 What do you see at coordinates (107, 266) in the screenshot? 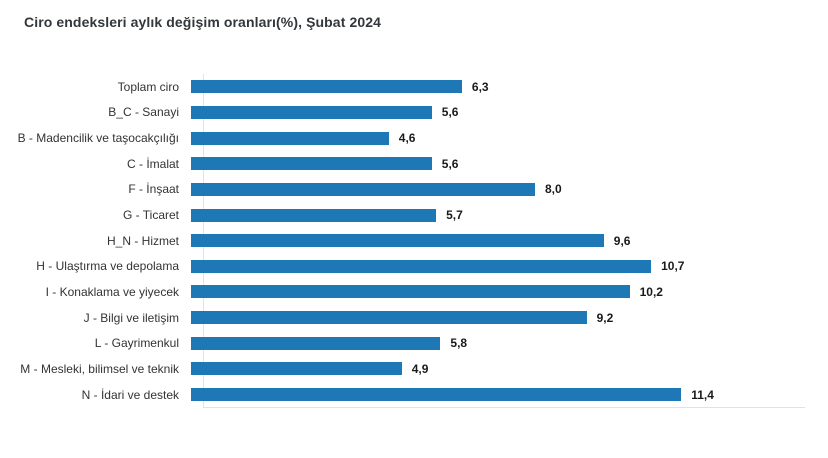
I see `category-label: H - Ulaştırma ve depolama` at bounding box center [107, 266].